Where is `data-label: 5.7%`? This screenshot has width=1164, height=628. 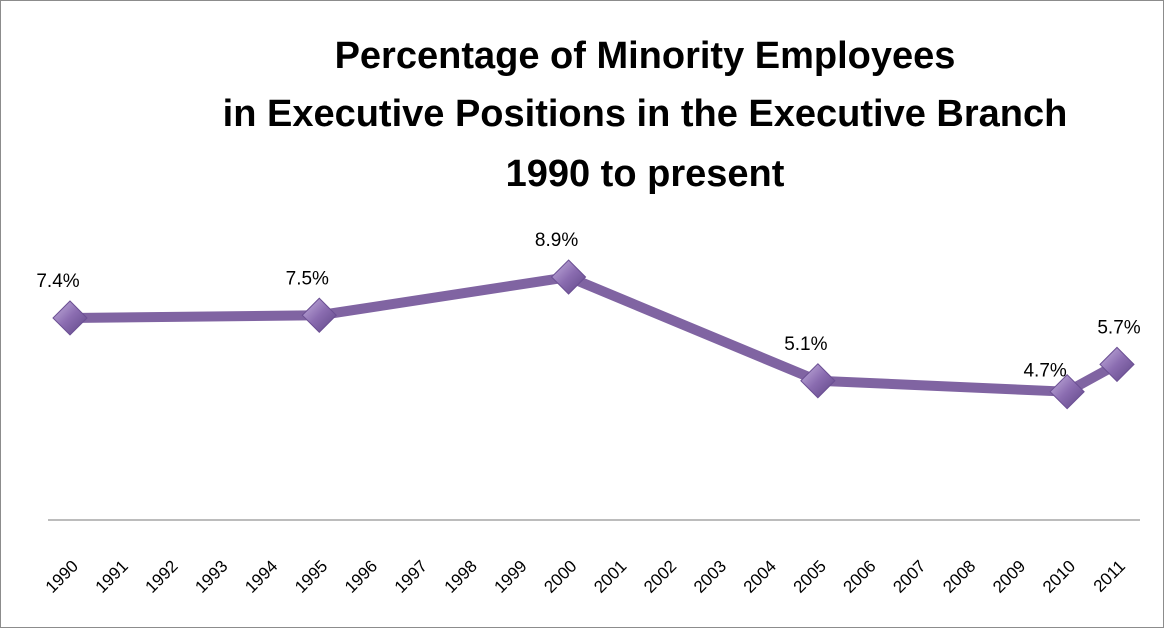
data-label: 5.7% is located at coordinates (1118, 327).